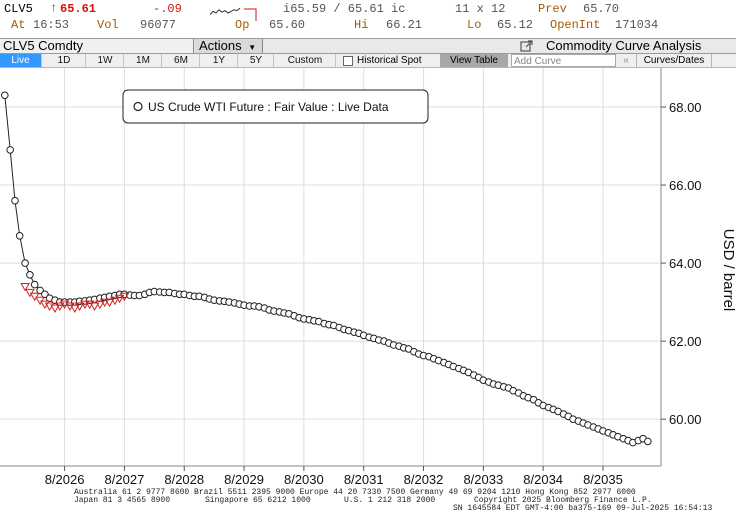  Describe the element at coordinates (685, 107) in the screenshot. I see `y-tick-label: 68.00` at that location.